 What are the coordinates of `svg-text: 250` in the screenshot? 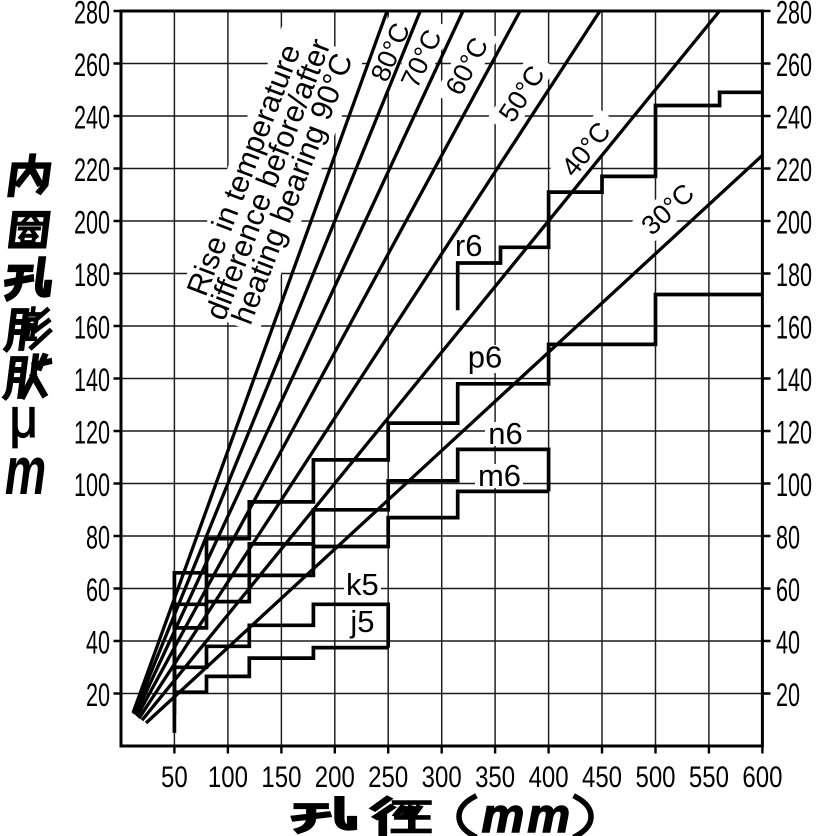 It's located at (388, 776).